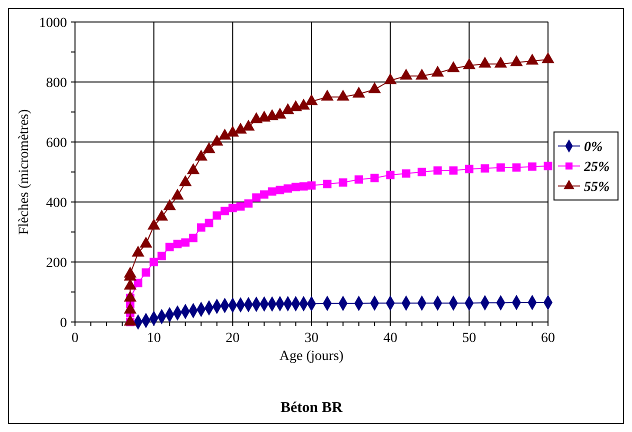  I want to click on text: Béton BR, so click(311, 408).